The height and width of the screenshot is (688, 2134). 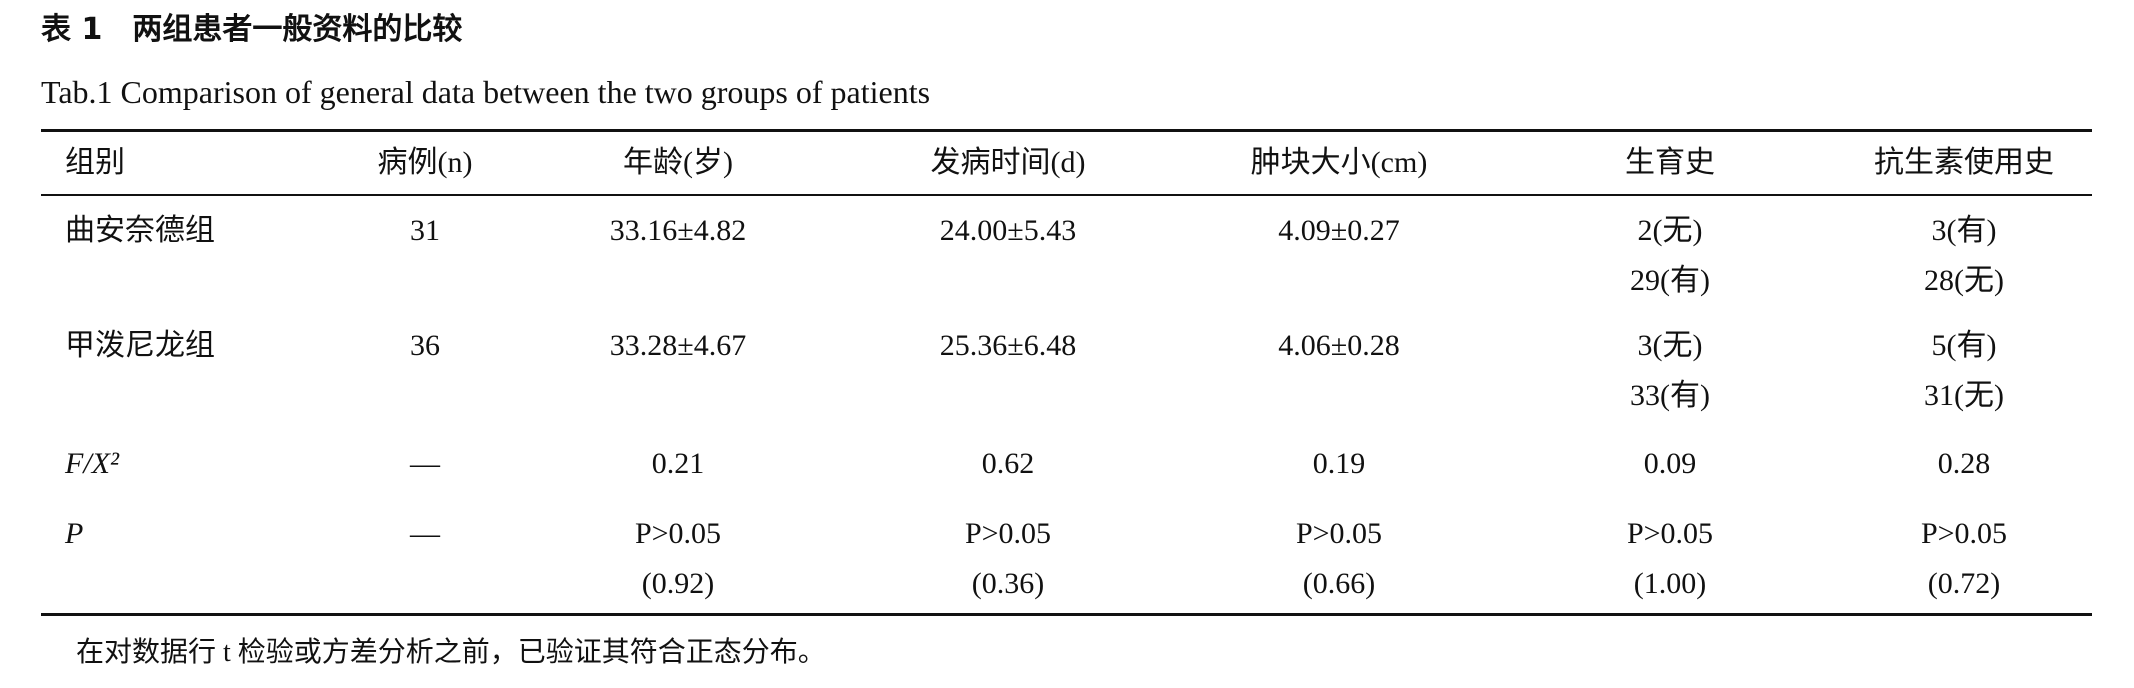 What do you see at coordinates (678, 463) in the screenshot?
I see `table-cell: 0.21` at bounding box center [678, 463].